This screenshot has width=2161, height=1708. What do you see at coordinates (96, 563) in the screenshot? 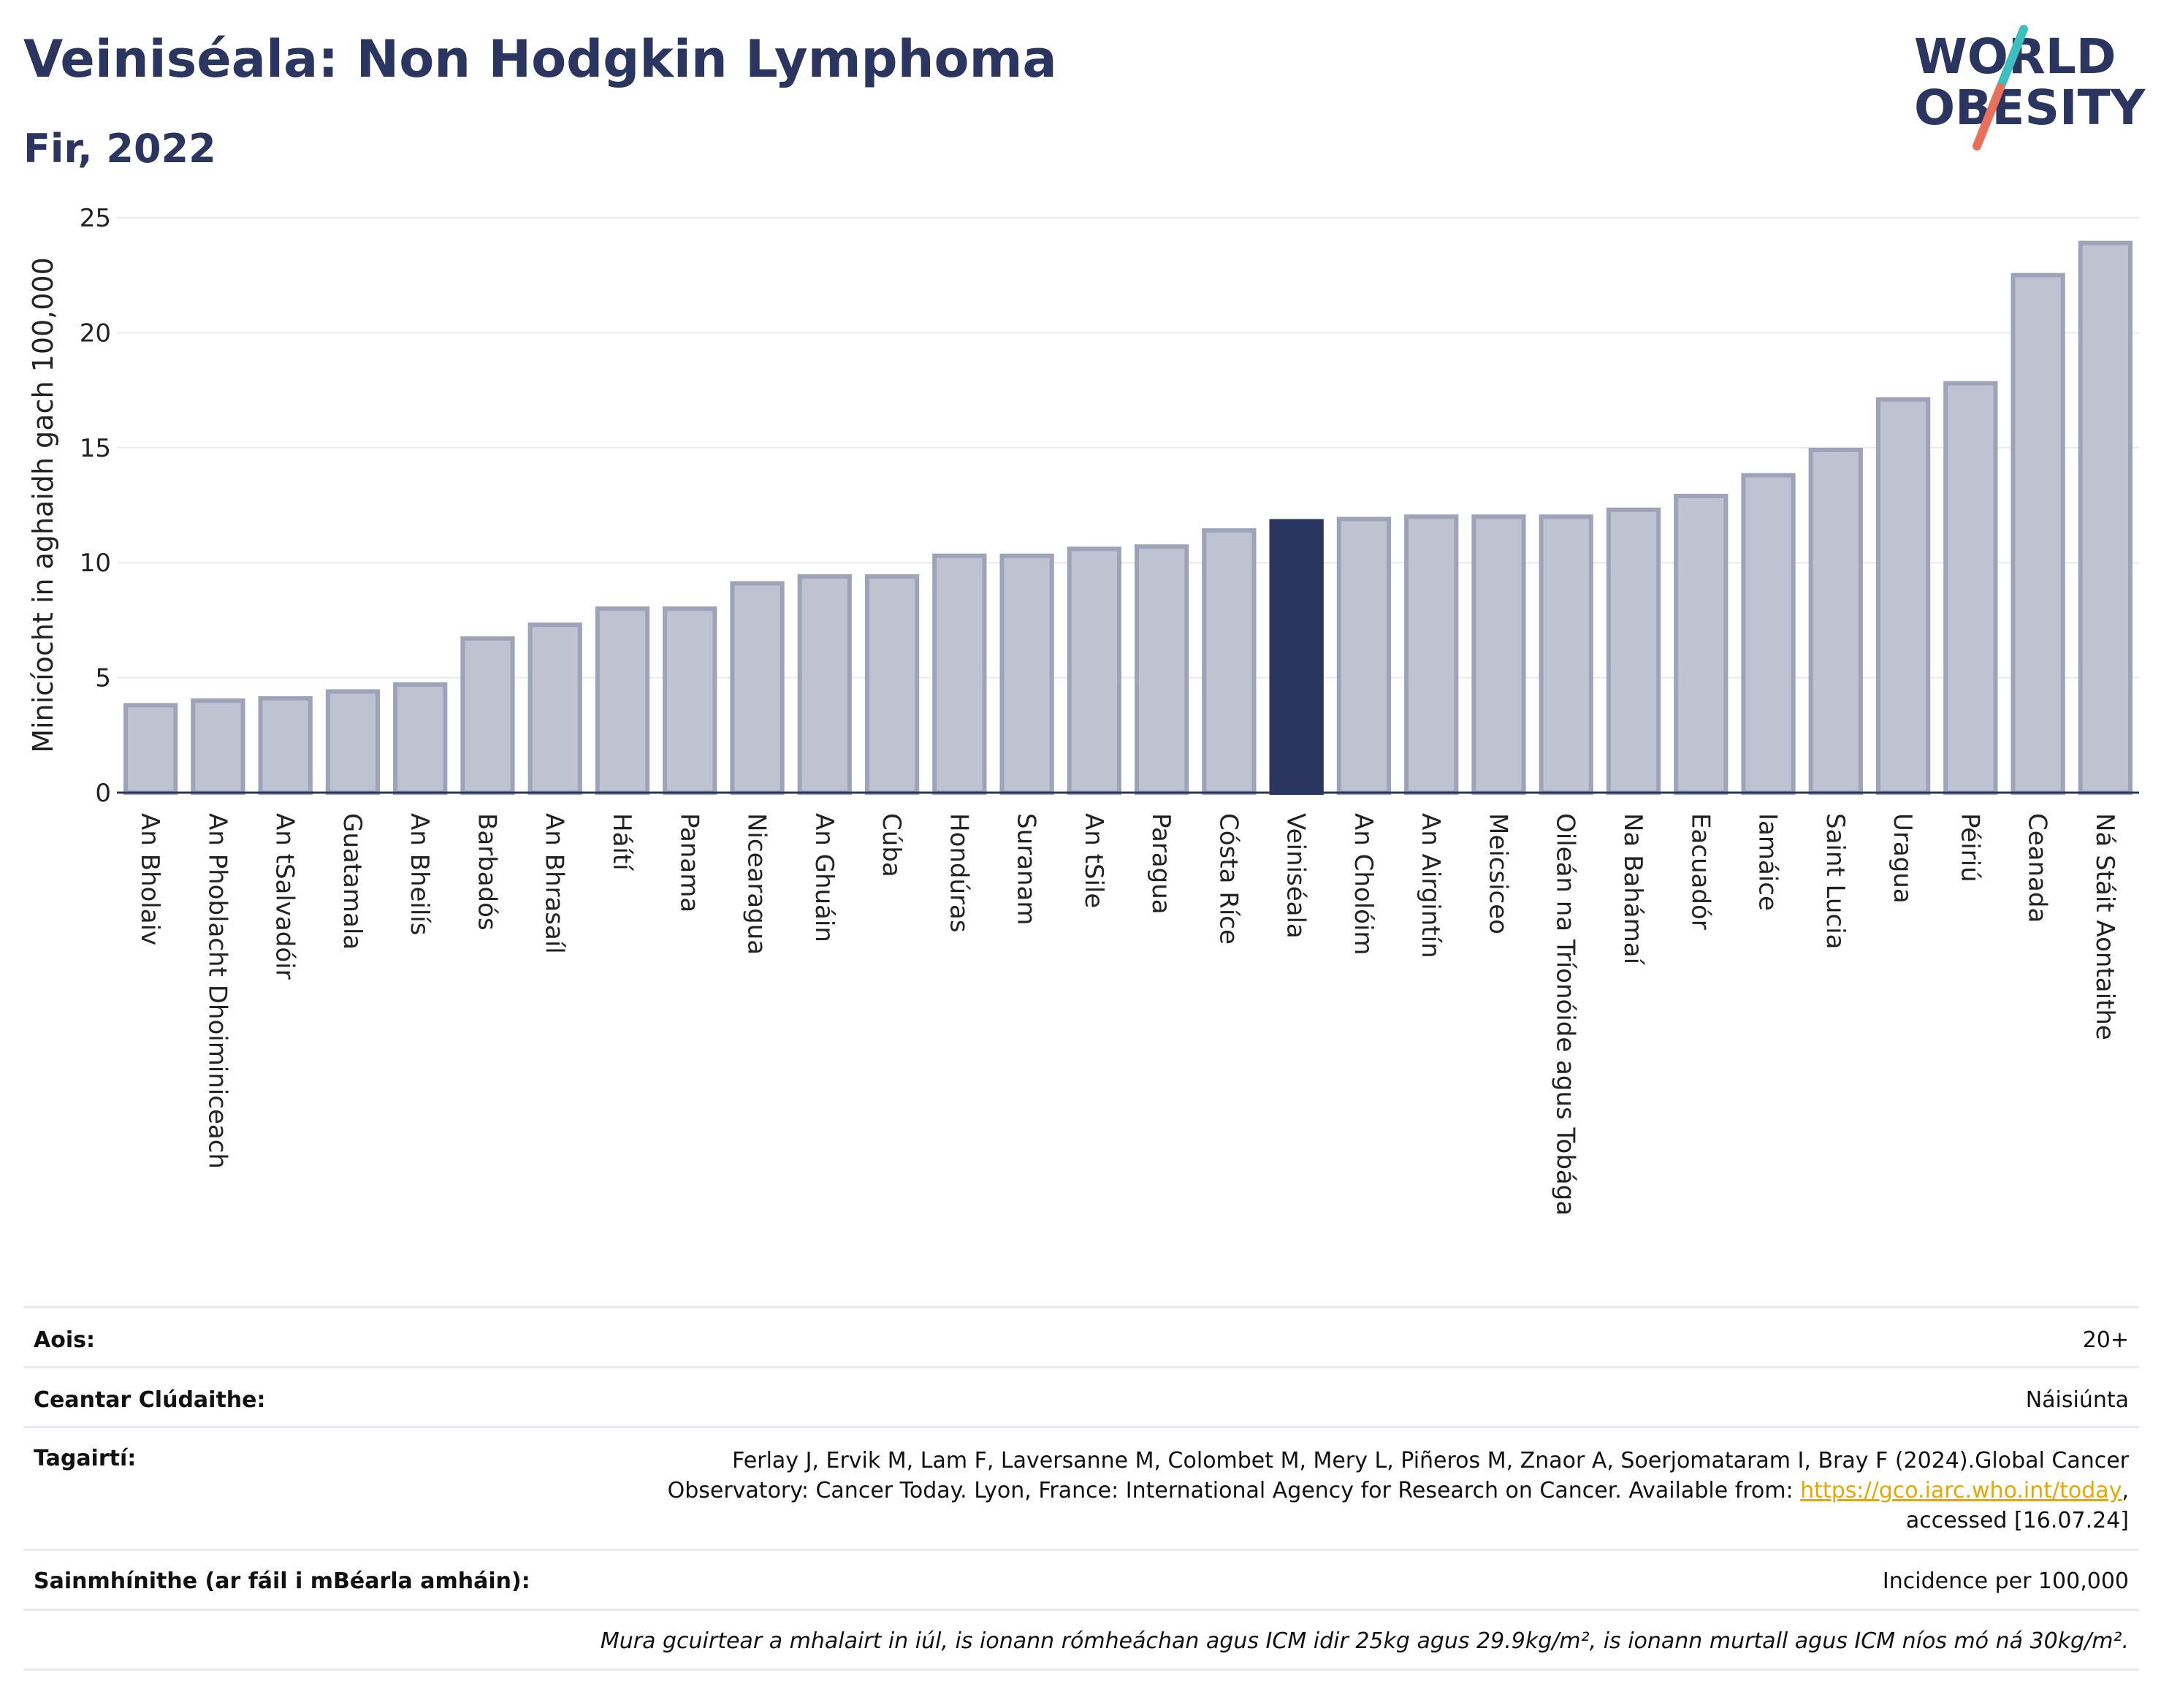
I see `y-tick-label: 10` at bounding box center [96, 563].